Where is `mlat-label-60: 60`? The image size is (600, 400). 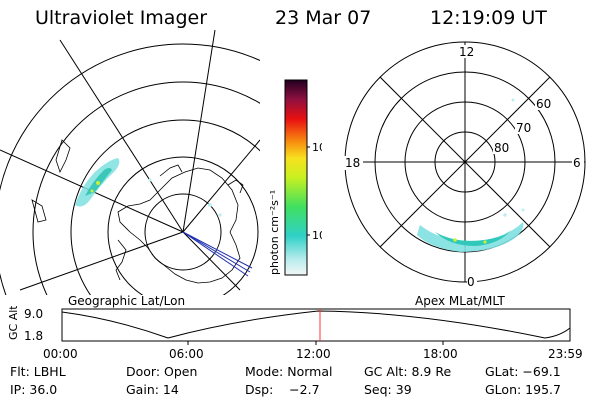 mlat-label-60: 60 is located at coordinates (543, 104).